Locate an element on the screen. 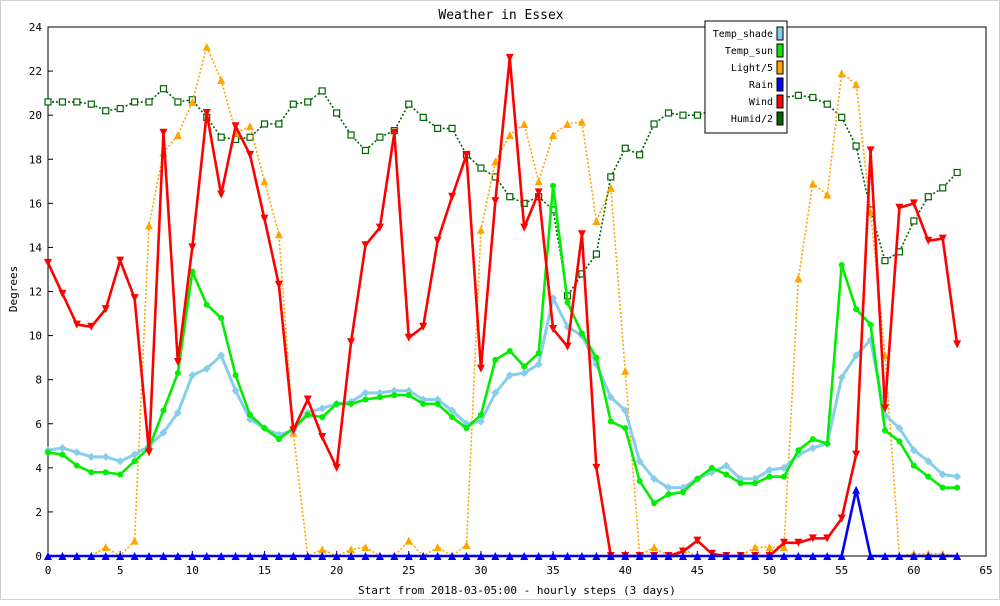 This screenshot has height=606, width=1000. x-tick-label: 55 is located at coordinates (841, 570).